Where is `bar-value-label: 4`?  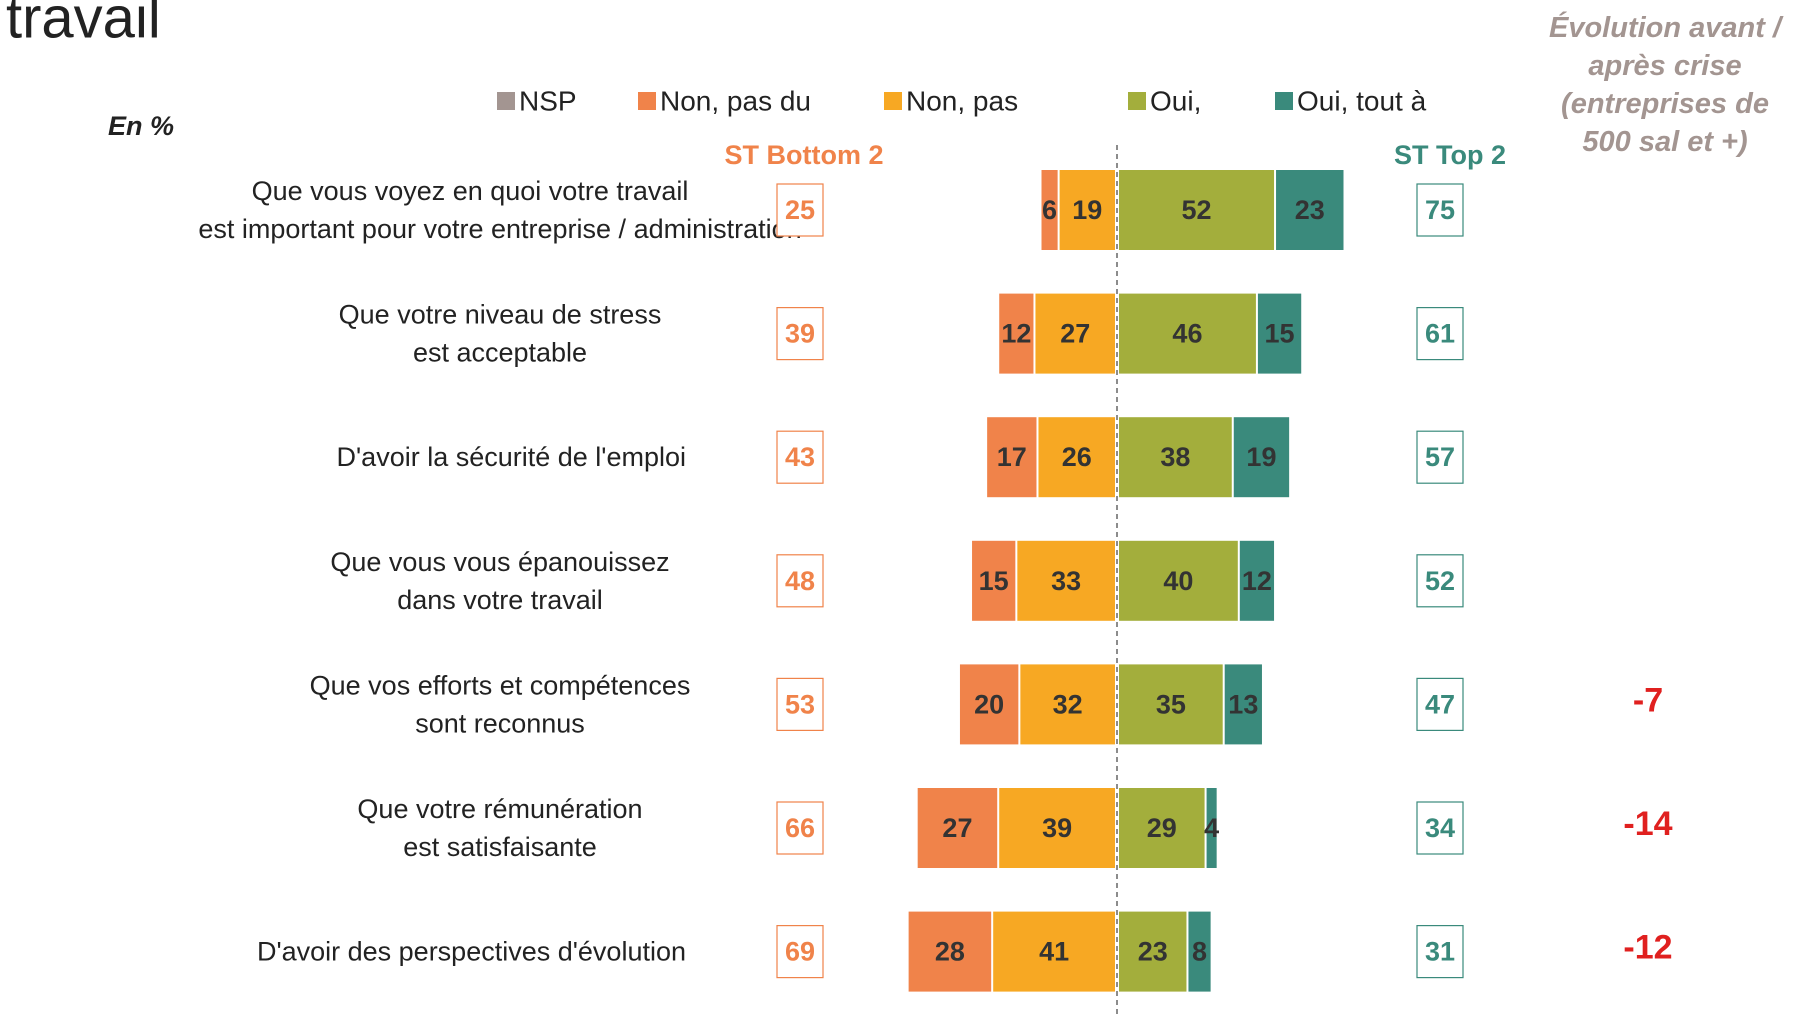
bar-value-label: 4 is located at coordinates (1211, 828).